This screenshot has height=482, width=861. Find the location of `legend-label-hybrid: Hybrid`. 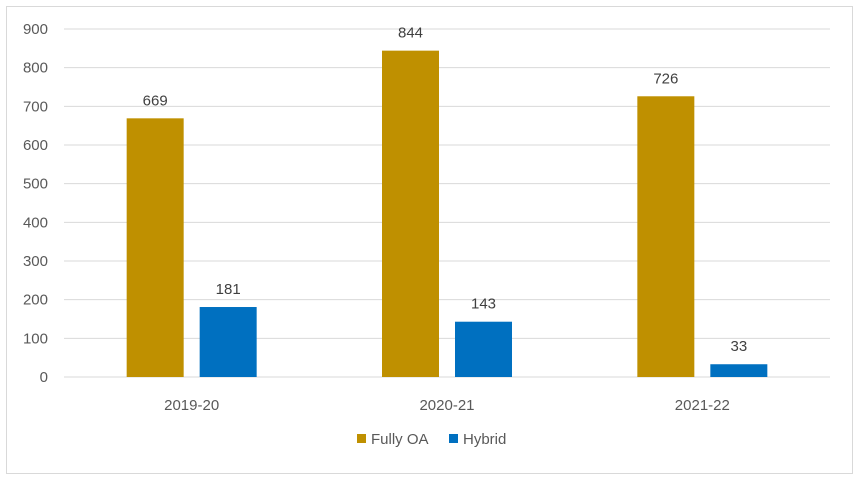

legend-label-hybrid: Hybrid is located at coordinates (484, 439).